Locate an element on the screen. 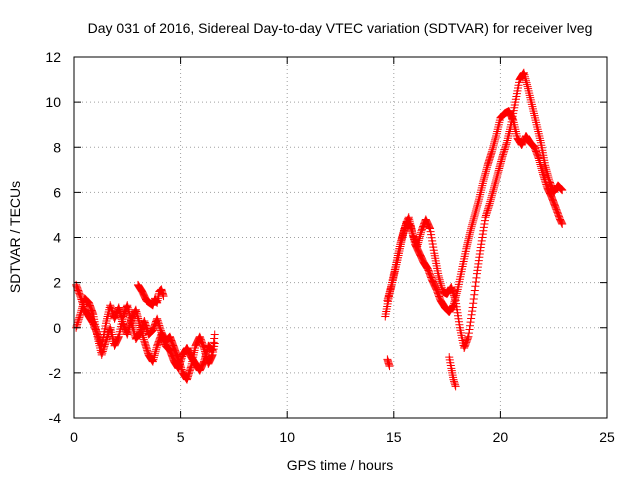 The width and height of the screenshot is (640, 480). x-tick-label: 5 is located at coordinates (181, 437).